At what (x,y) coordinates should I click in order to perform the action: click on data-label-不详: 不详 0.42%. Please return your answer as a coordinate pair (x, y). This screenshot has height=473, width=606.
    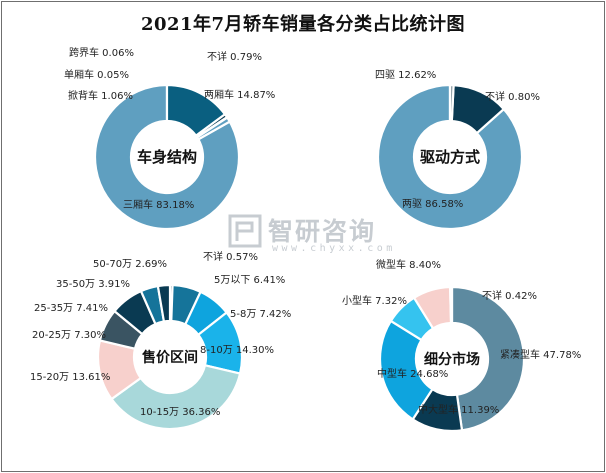
    Looking at the image, I should click on (509, 295).